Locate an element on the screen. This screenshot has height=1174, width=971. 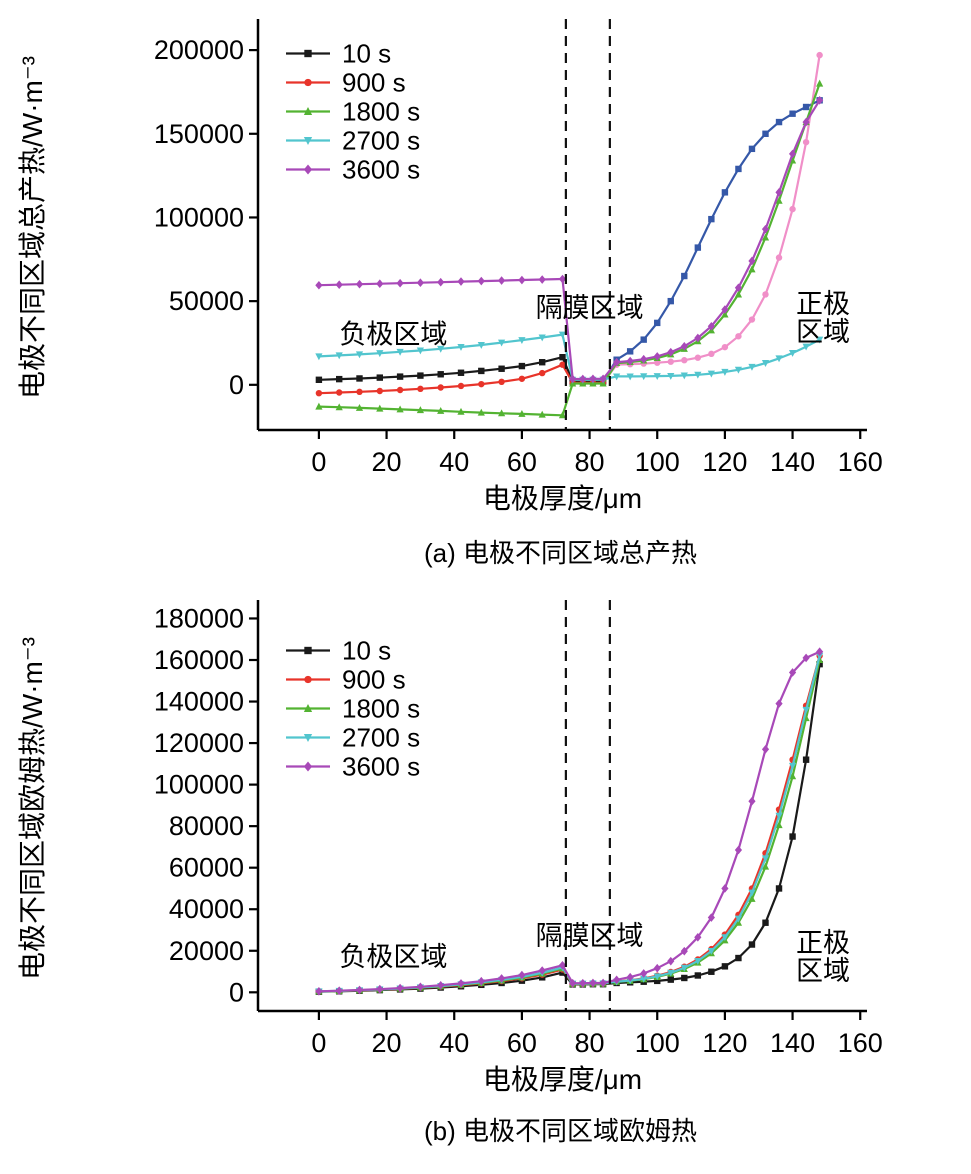
chart-a-annotations: 负极区域 隔膜区域 正极区域 is located at coordinates (594, 319).